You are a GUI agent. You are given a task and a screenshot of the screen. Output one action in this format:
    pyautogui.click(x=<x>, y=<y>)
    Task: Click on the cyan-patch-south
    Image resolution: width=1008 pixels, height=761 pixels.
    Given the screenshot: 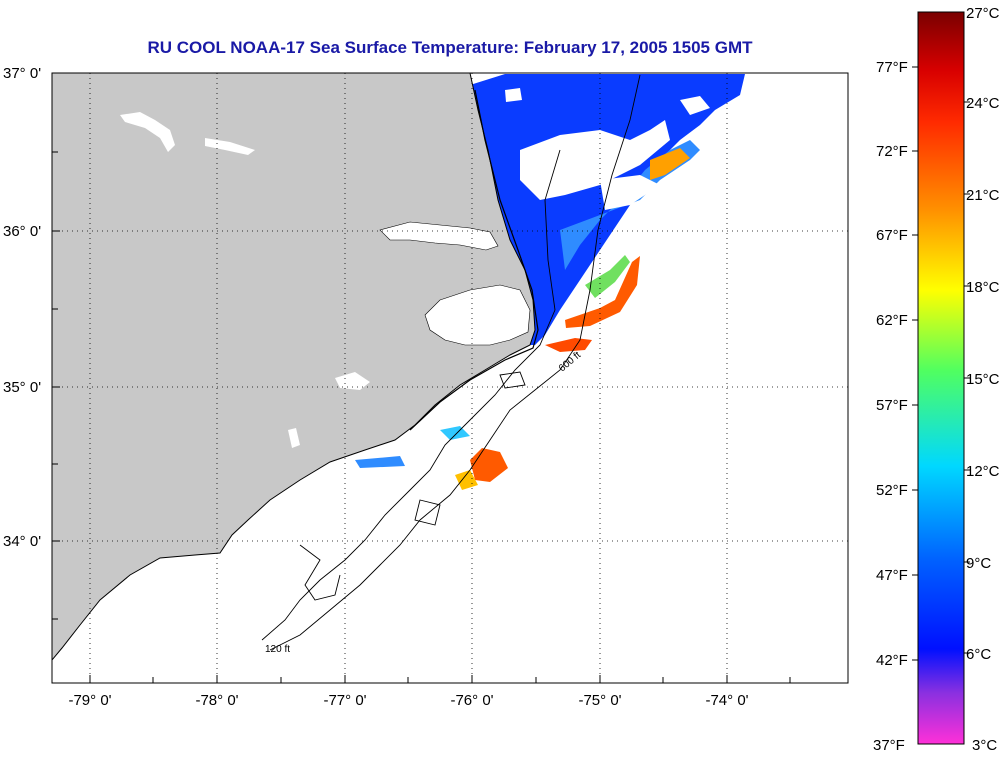 What is the action you would take?
    pyautogui.click(x=455, y=433)
    